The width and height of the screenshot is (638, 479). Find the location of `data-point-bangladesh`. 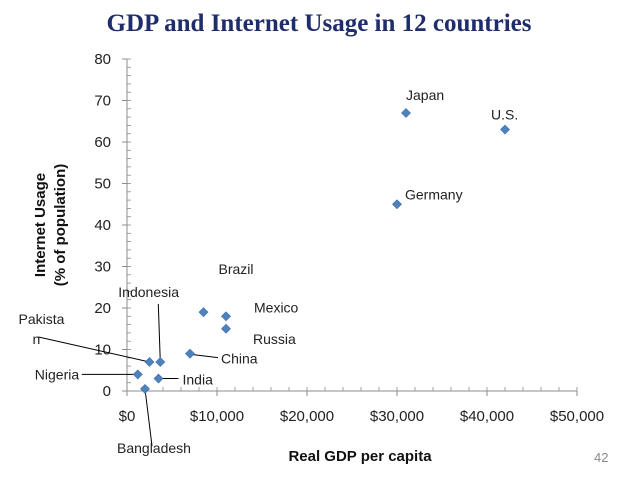

data-point-bangladesh is located at coordinates (145, 389).